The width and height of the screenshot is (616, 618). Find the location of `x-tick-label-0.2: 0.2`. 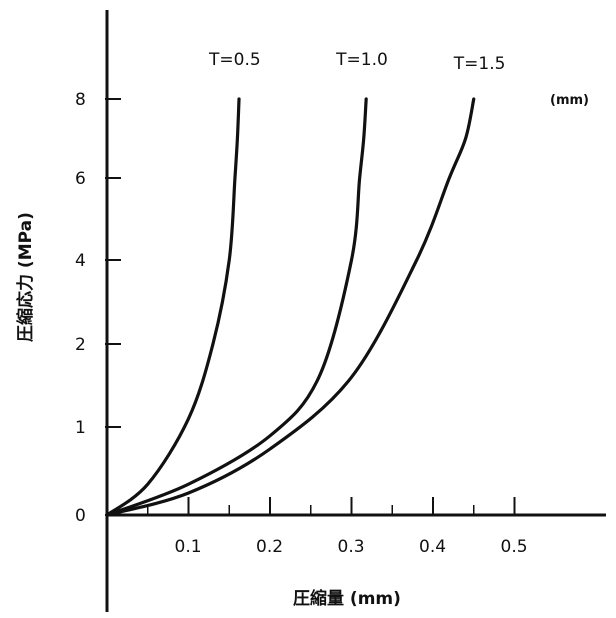

x-tick-label-0.2: 0.2 is located at coordinates (269, 547).